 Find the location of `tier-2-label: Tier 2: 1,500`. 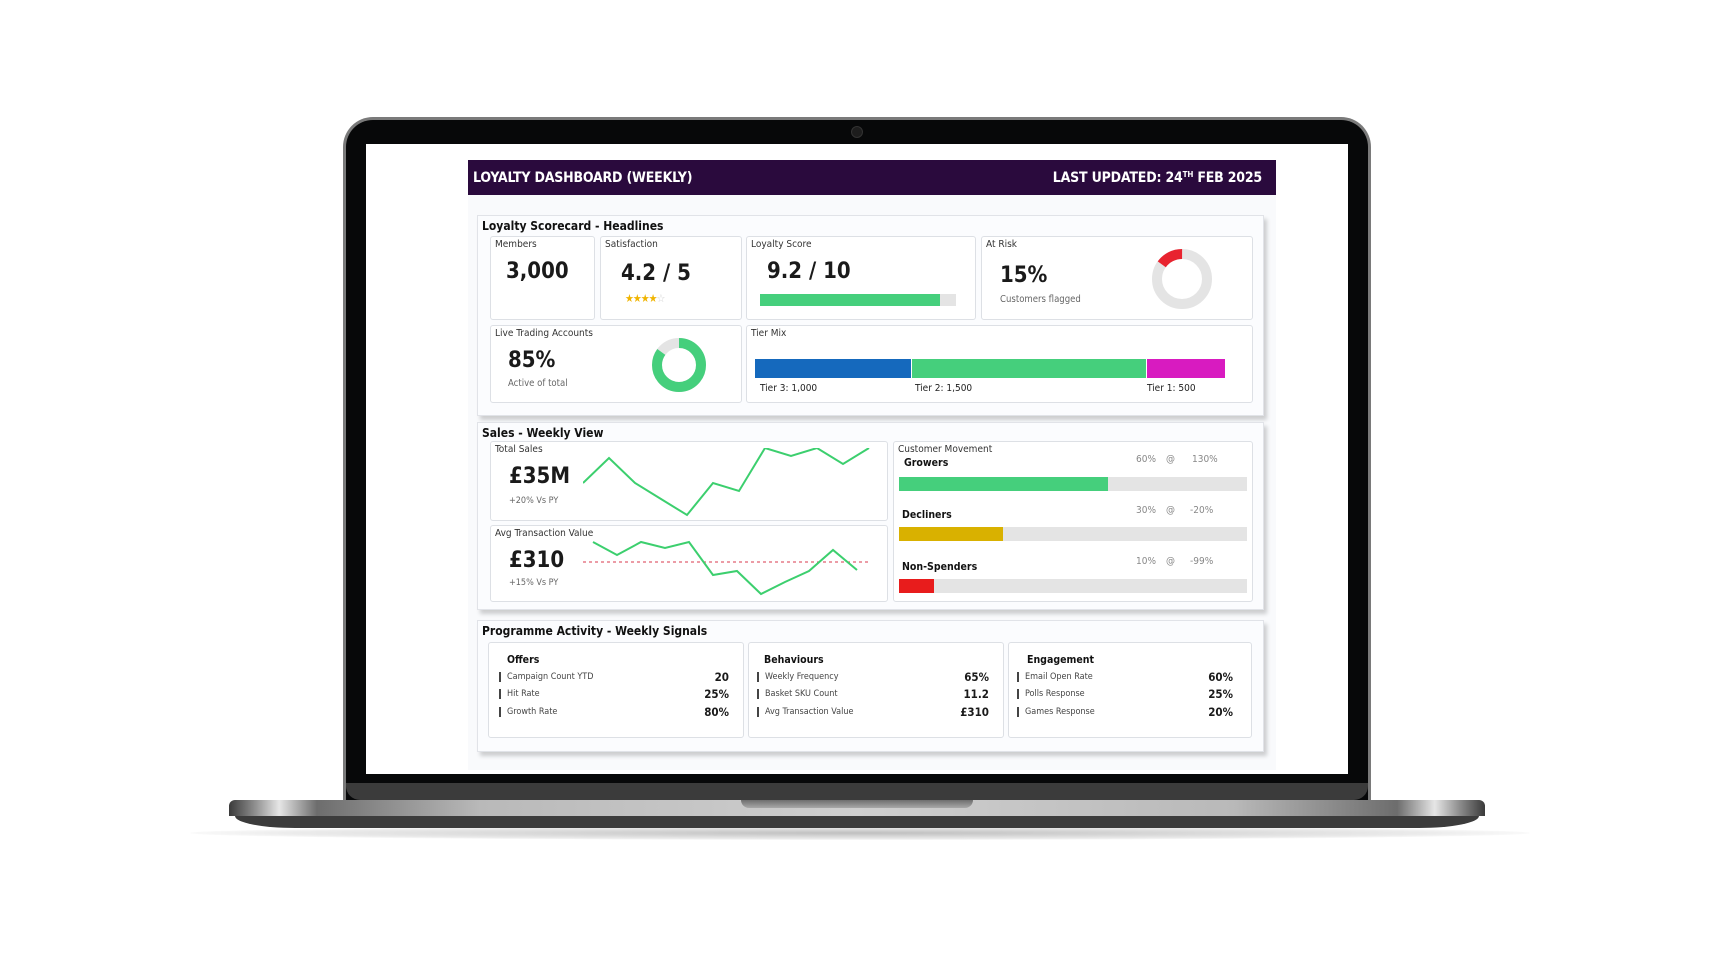

tier-2-label: Tier 2: 1,500 is located at coordinates (944, 388).